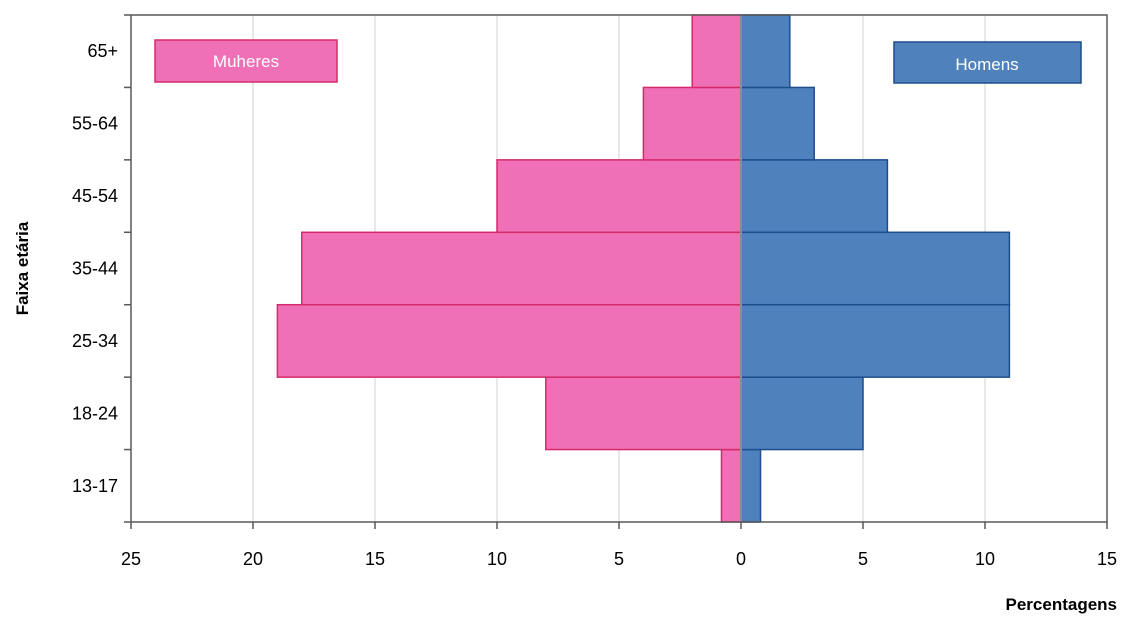 The image size is (1121, 623). I want to click on bar-women-65+, so click(716, 51).